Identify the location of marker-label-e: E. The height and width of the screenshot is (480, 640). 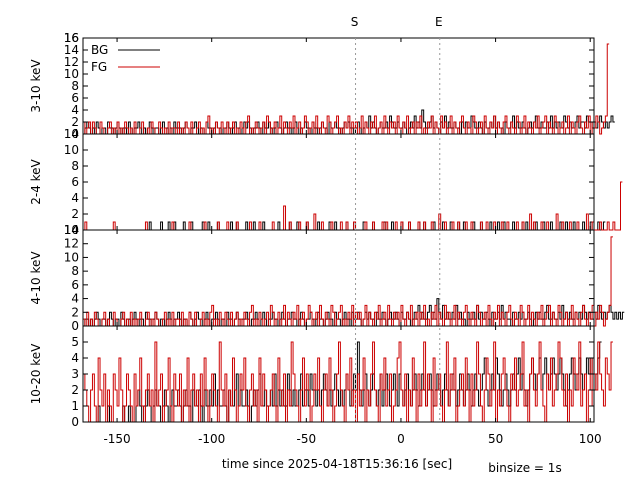
(439, 22).